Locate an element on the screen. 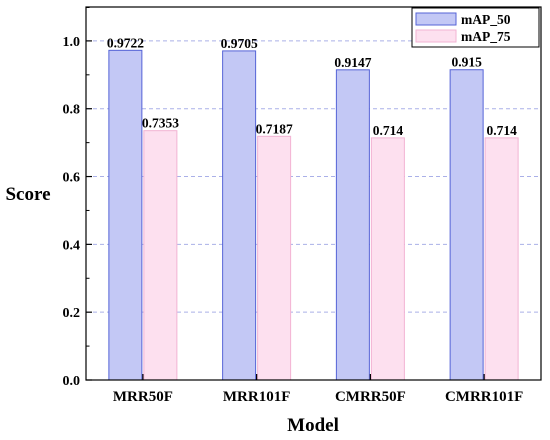 The image size is (550, 440). legend: mAP_50 mAP_75 is located at coordinates (475, 27).